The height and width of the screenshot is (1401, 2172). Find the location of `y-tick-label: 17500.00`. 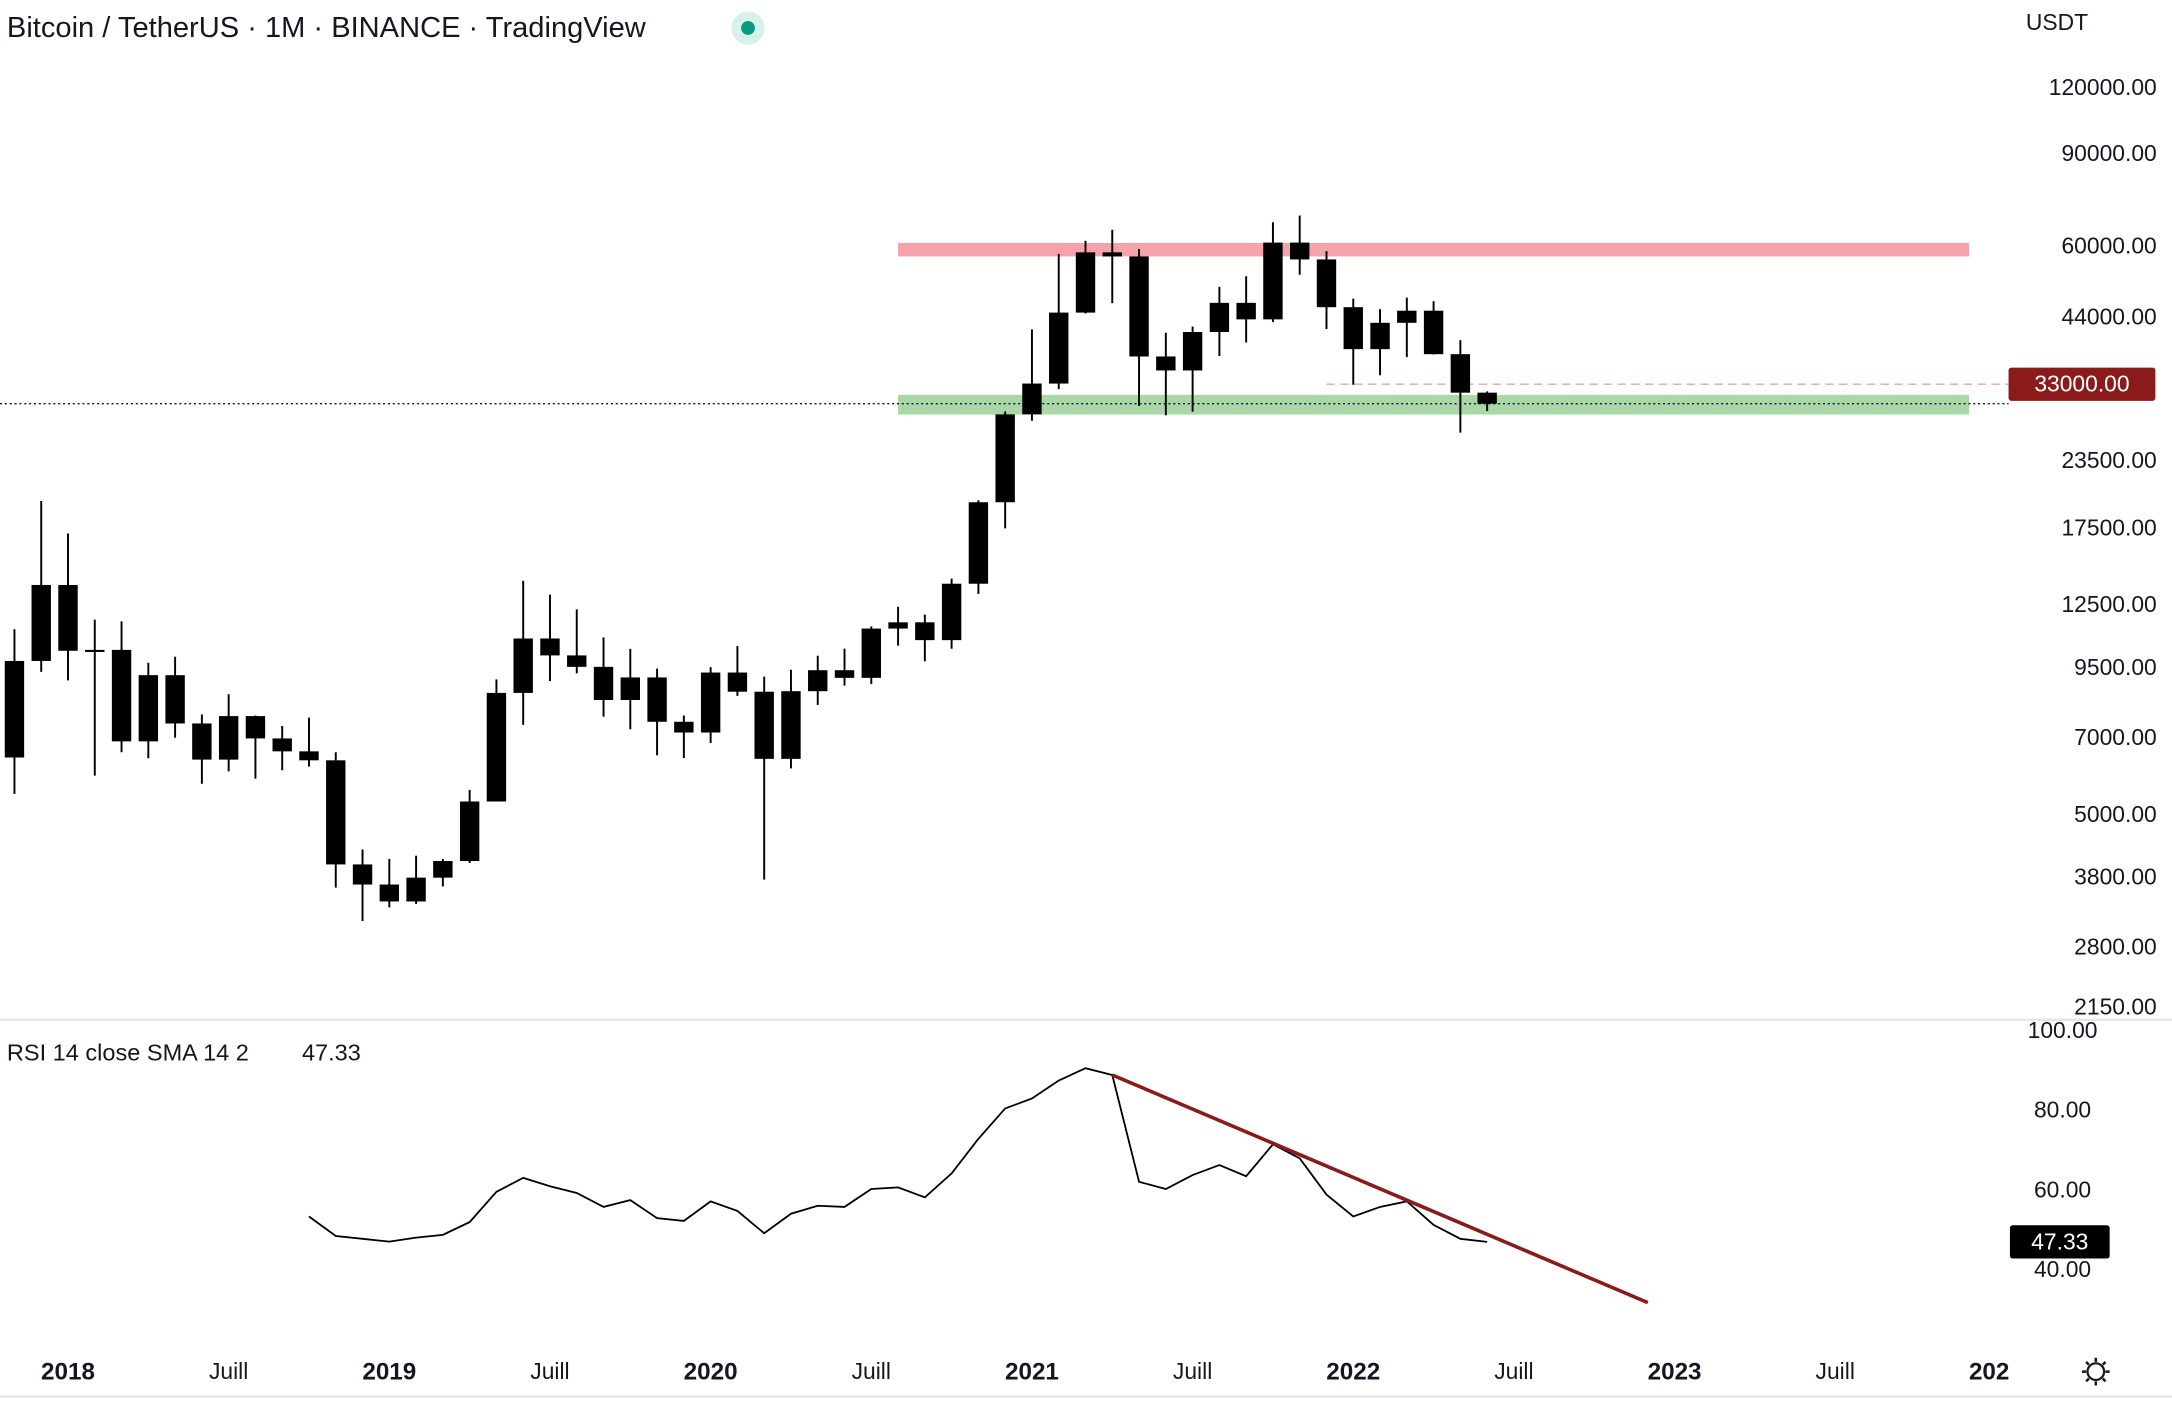

y-tick-label: 17500.00 is located at coordinates (2108, 527).